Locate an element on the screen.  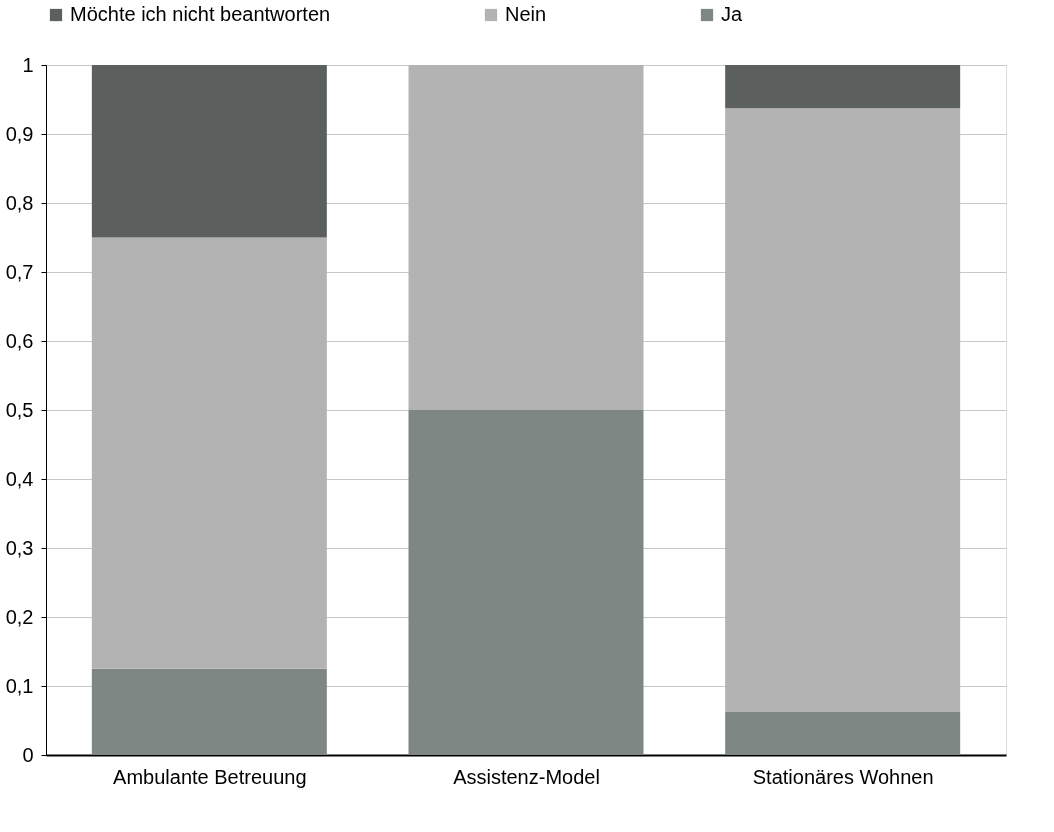
legend-label: Nein is located at coordinates (526, 14).